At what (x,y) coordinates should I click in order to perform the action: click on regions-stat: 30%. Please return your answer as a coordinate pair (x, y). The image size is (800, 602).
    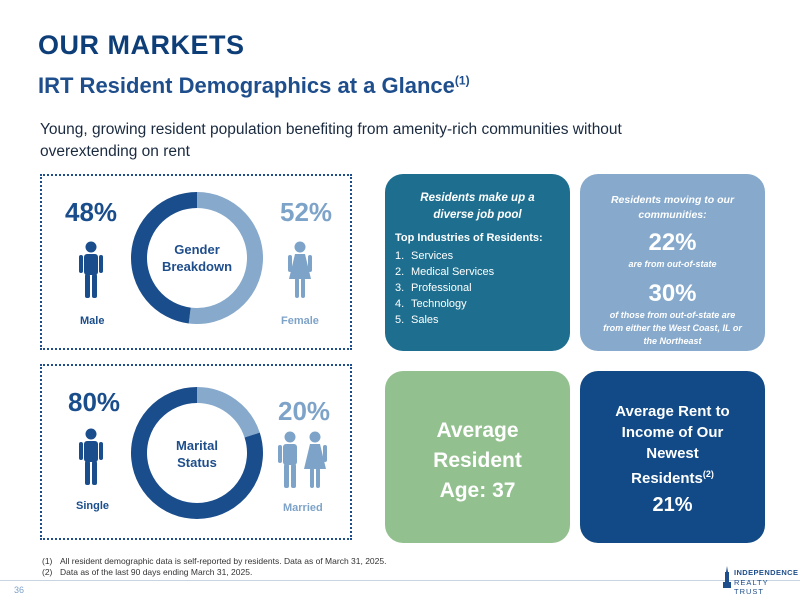
    Looking at the image, I should click on (672, 293).